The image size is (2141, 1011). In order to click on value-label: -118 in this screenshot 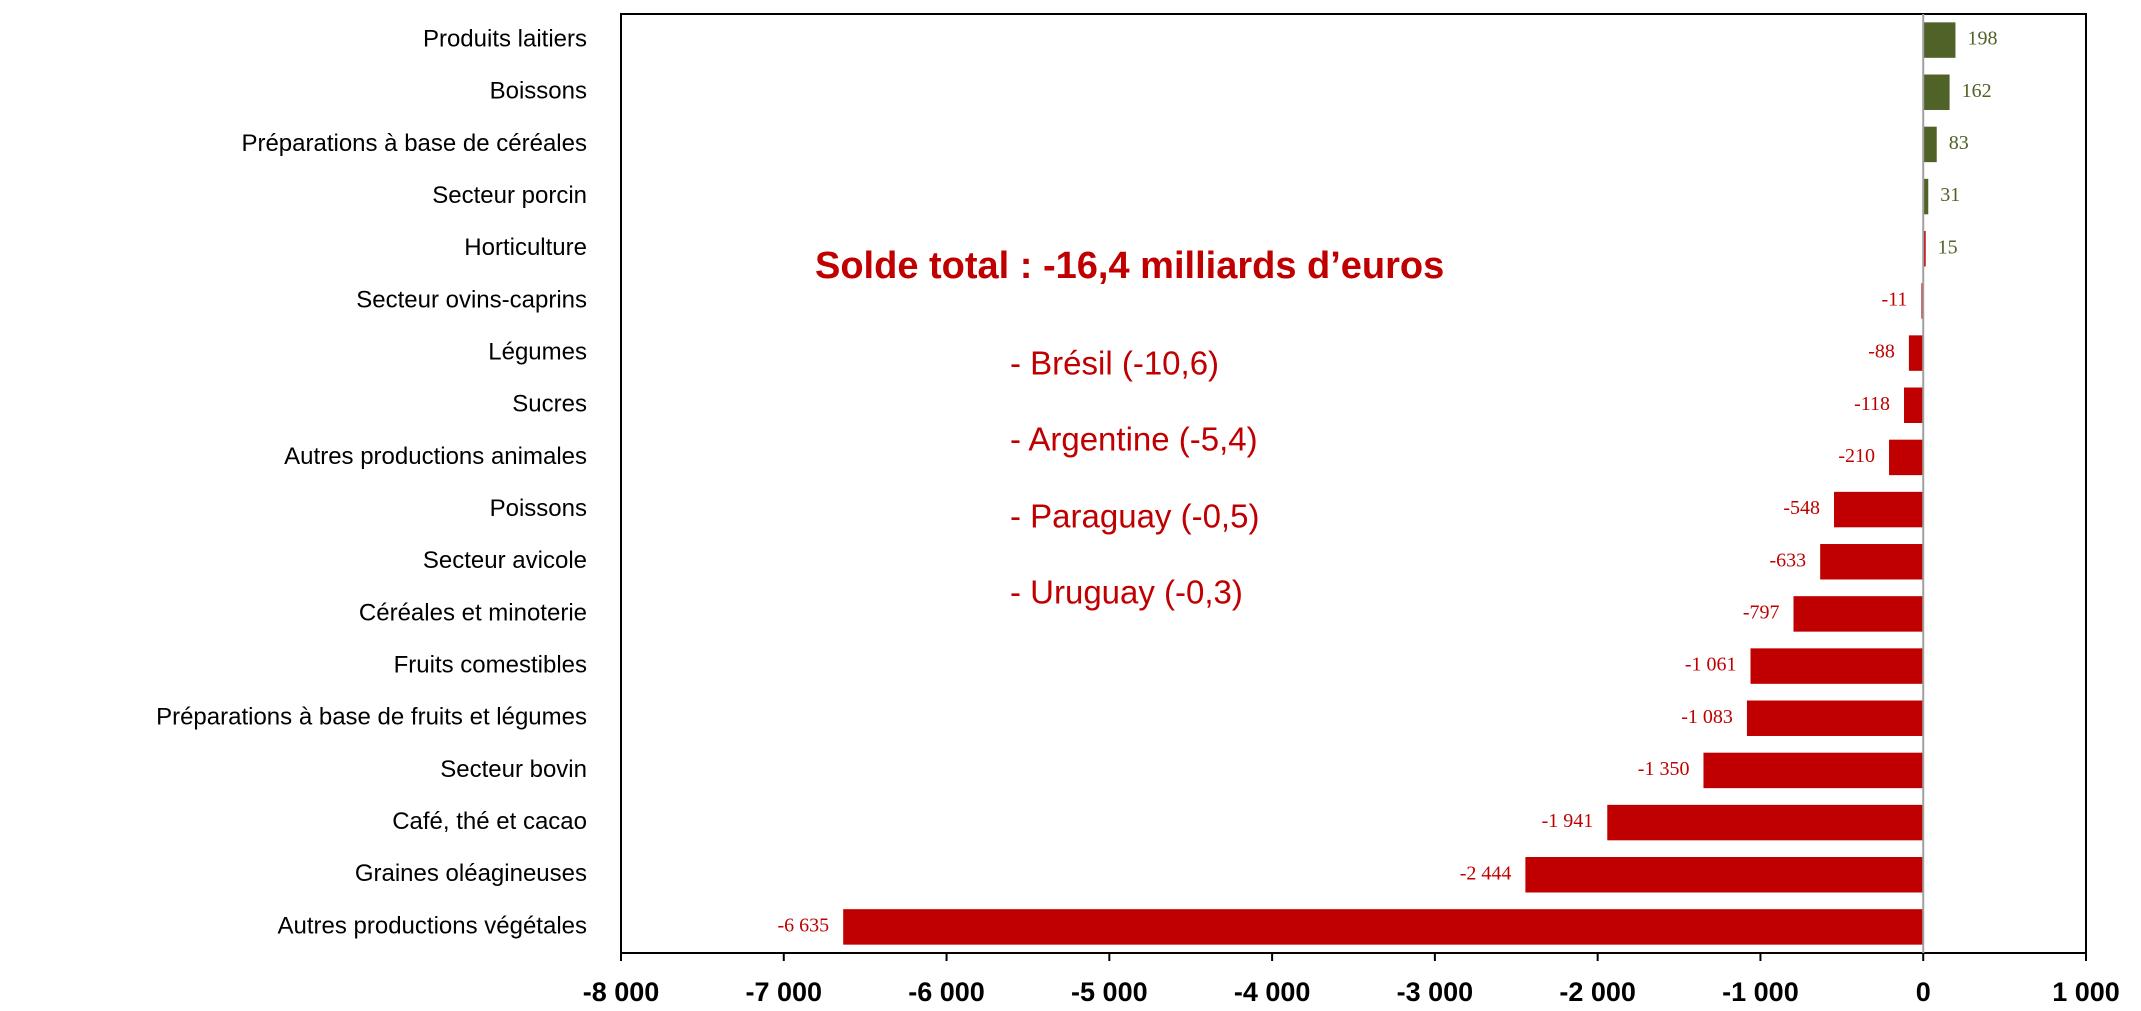, I will do `click(1872, 404)`.